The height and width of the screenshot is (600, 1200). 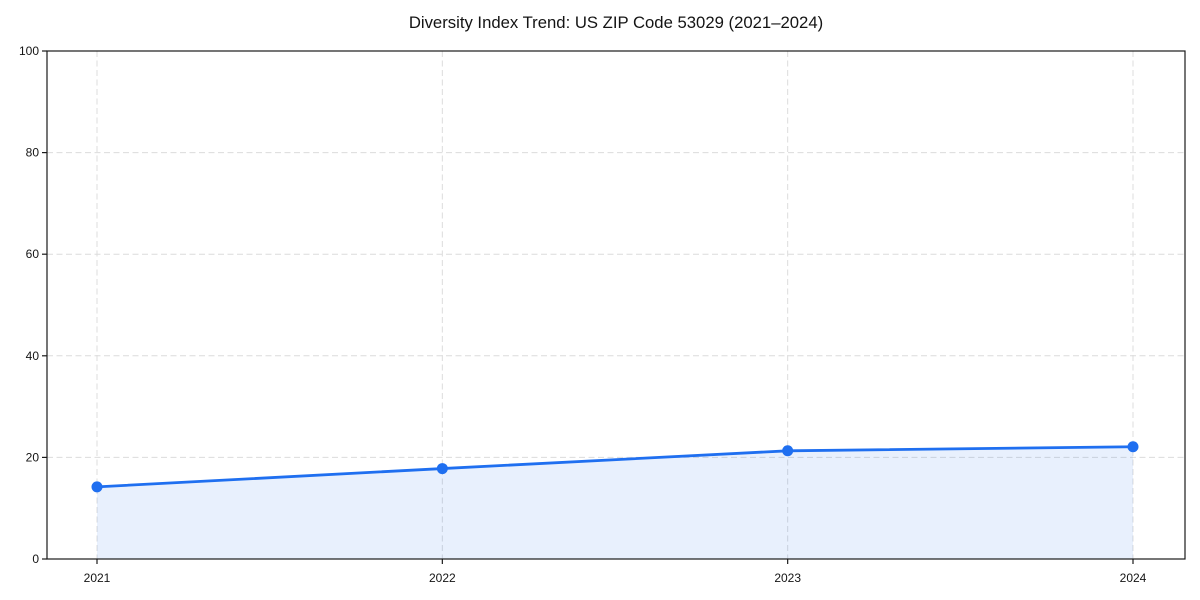 I want to click on x-tick-label-2024: 2024, so click(x=1133, y=578).